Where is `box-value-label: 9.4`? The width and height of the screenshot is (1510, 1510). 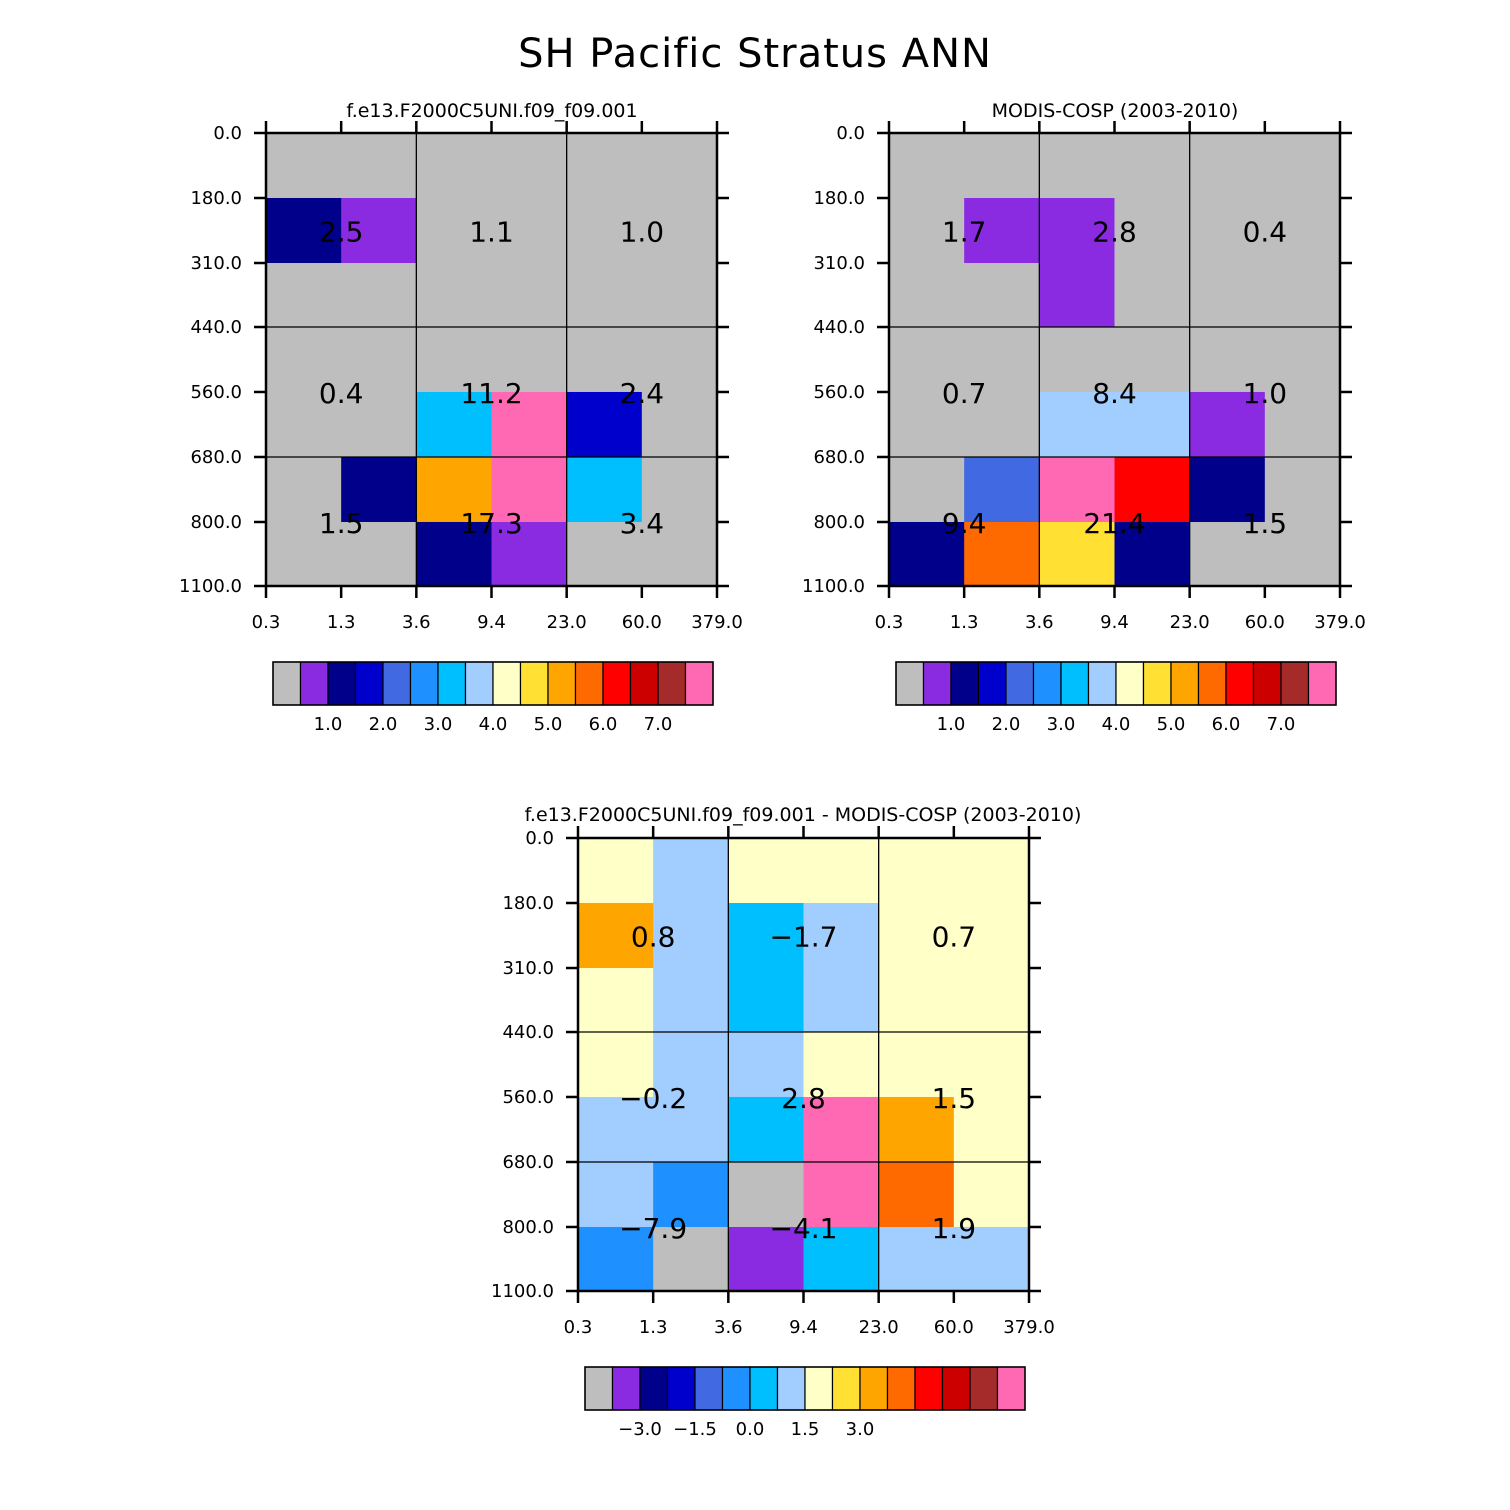 box-value-label: 9.4 is located at coordinates (964, 523).